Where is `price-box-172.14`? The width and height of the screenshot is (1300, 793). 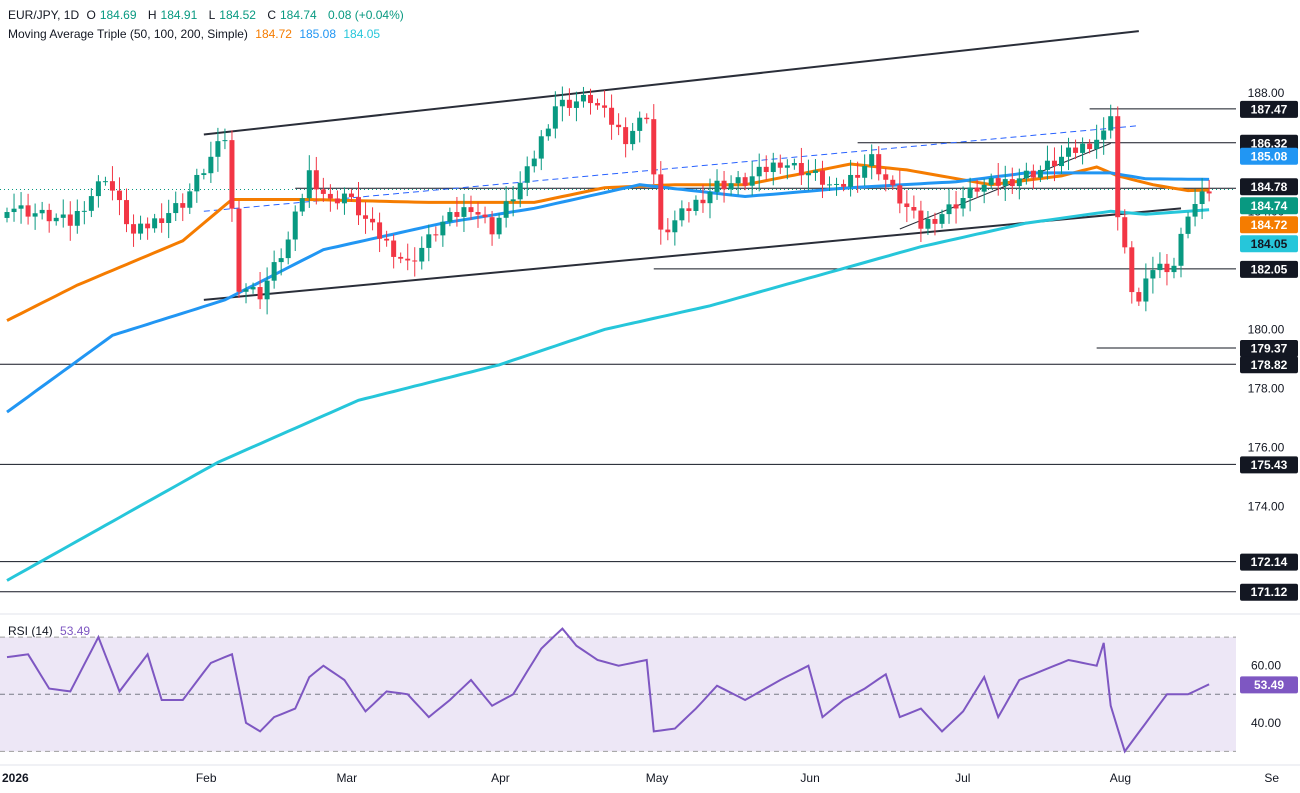 price-box-172.14 is located at coordinates (1269, 562).